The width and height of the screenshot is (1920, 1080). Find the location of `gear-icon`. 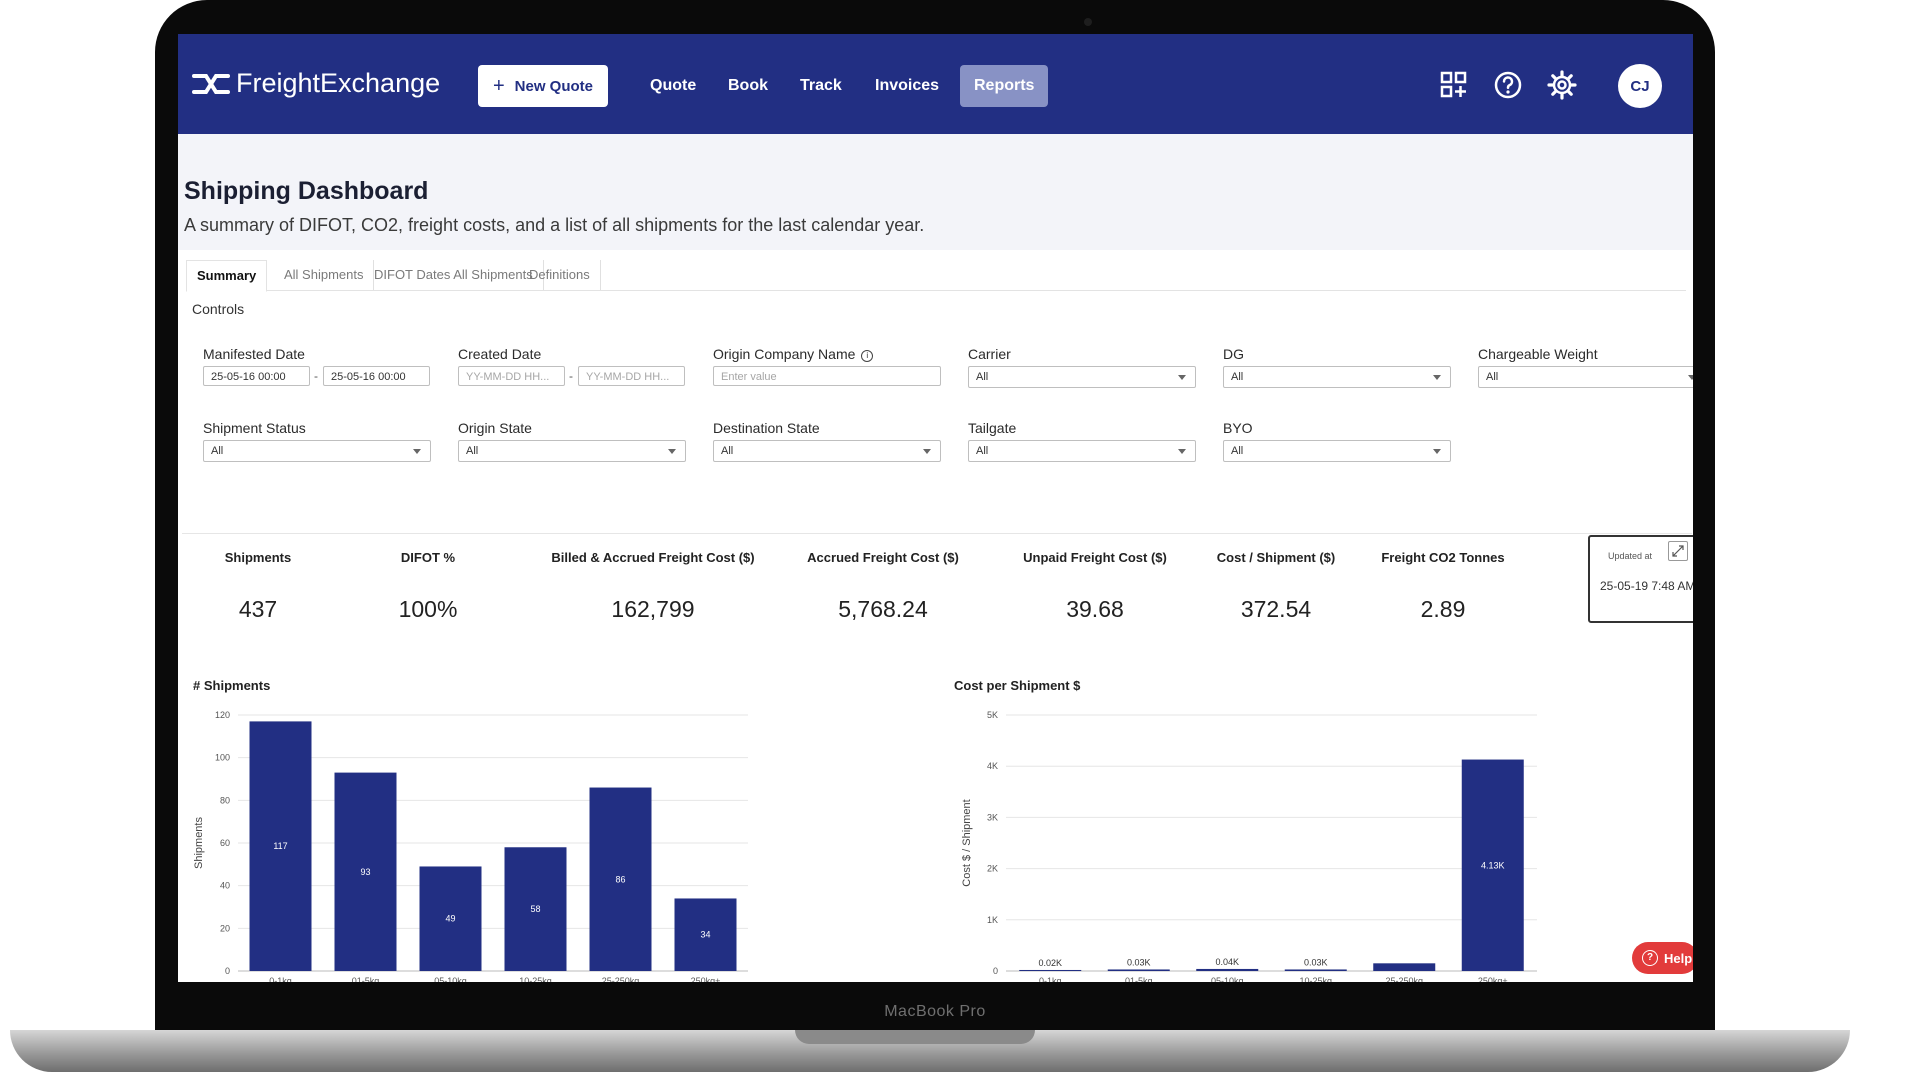

gear-icon is located at coordinates (1562, 85).